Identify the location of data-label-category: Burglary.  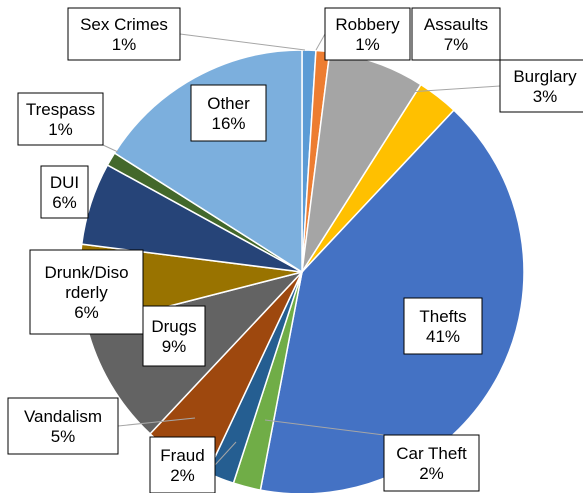
(545, 76).